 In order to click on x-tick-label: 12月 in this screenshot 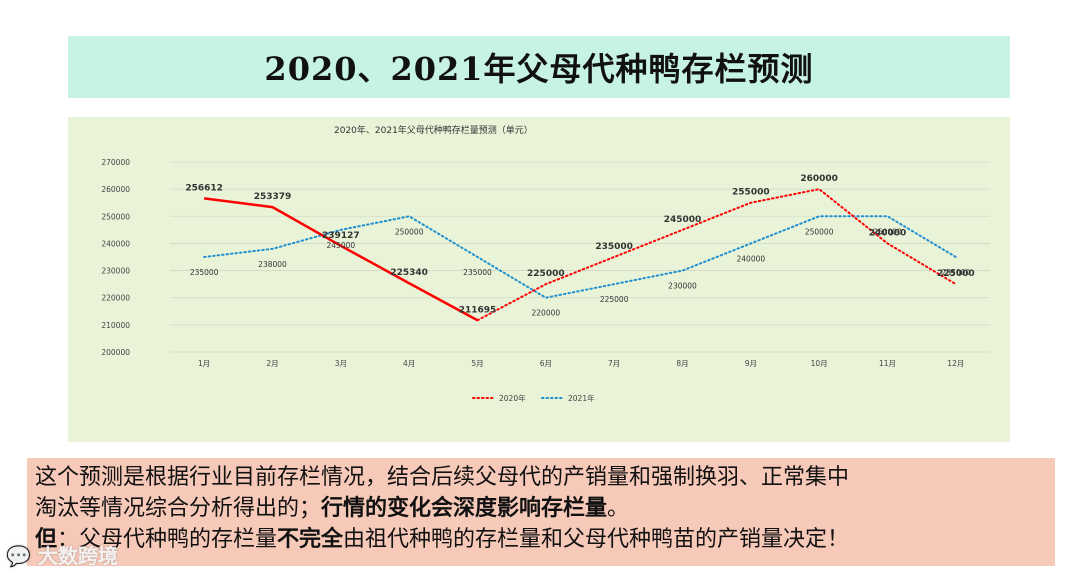, I will do `click(955, 363)`.